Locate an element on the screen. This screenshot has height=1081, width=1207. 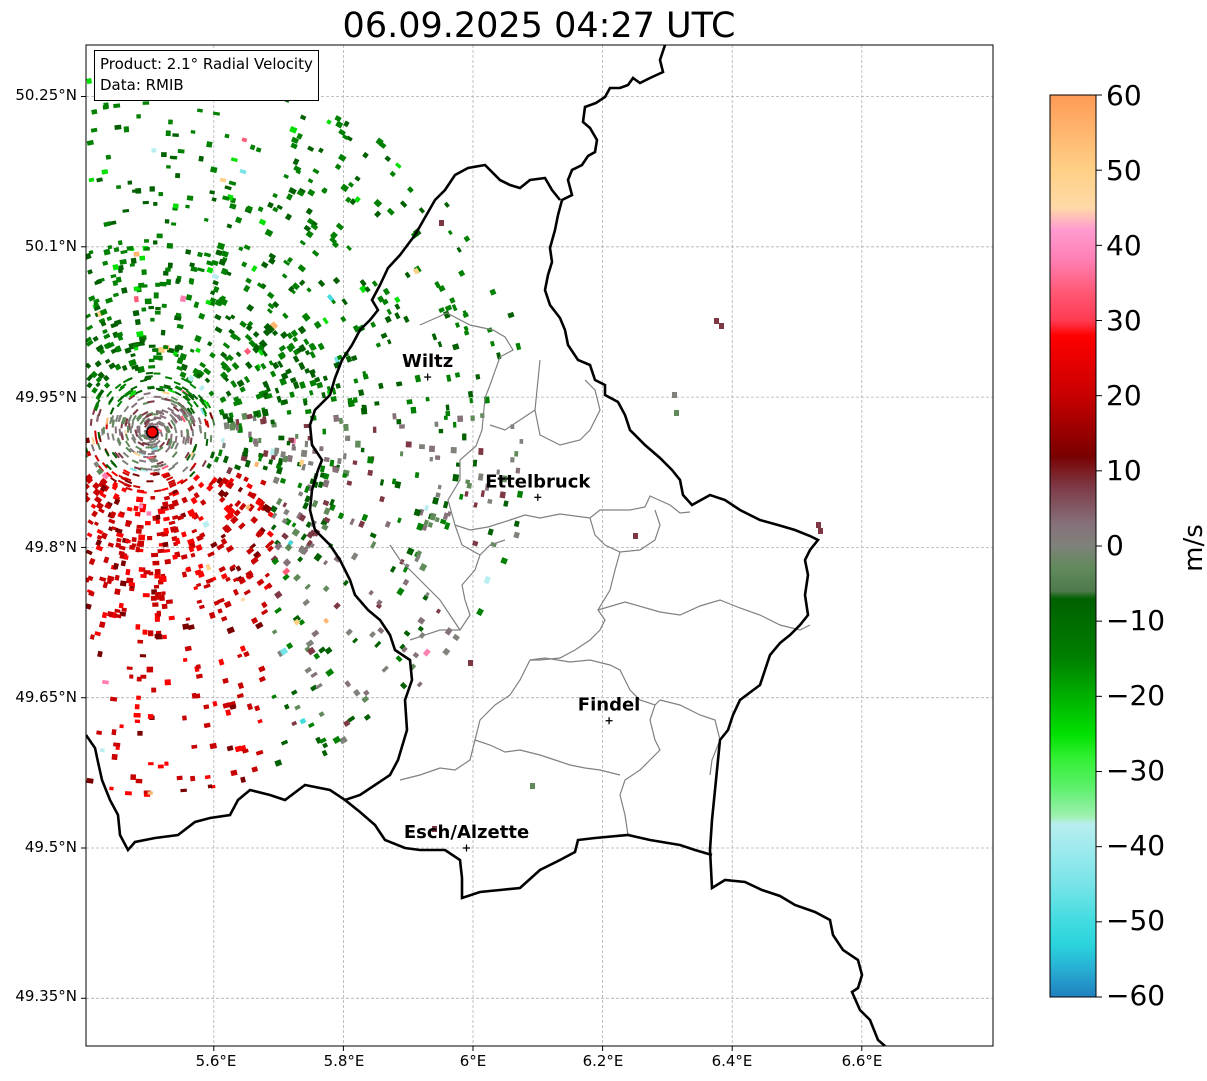
lon-label: 6.4°E is located at coordinates (732, 1061).